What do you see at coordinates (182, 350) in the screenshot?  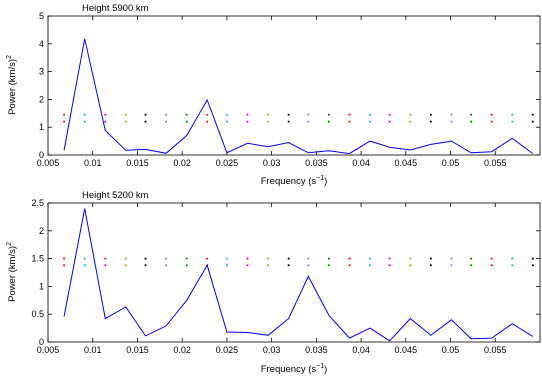 I see `x-tick-label: 0.02` at bounding box center [182, 350].